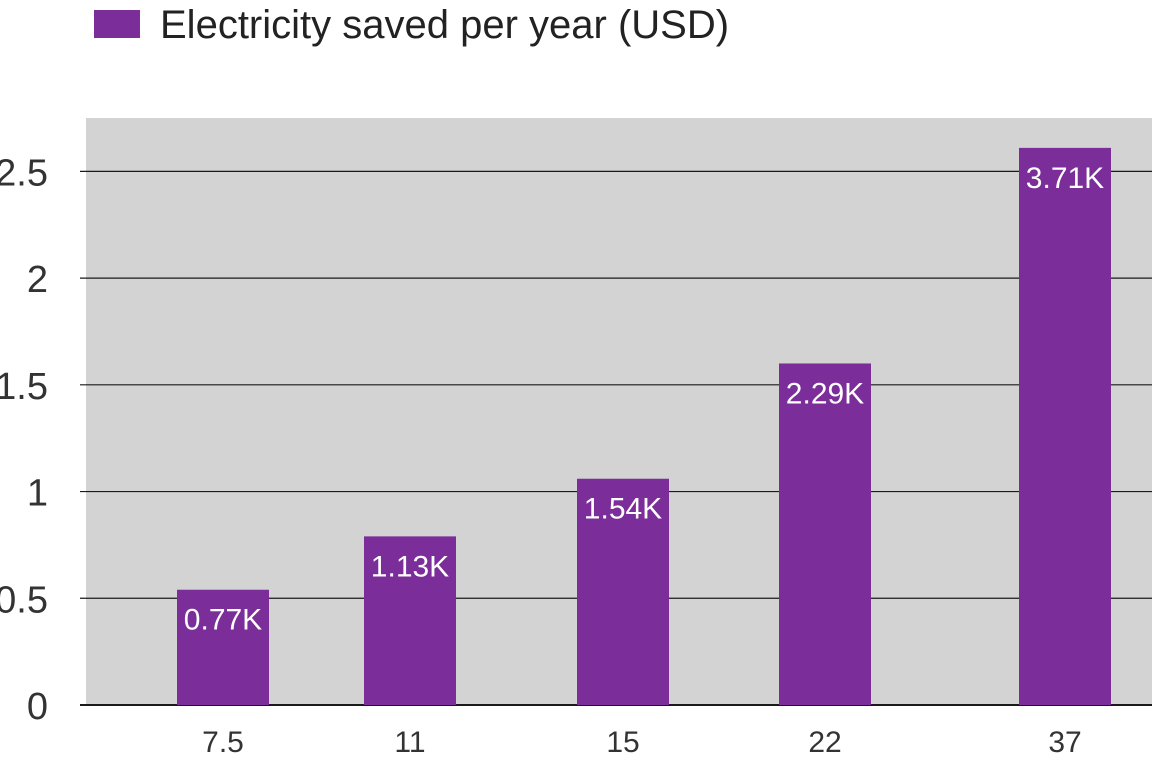 The image size is (1152, 762). I want to click on y-tick-label: 1.5, so click(24, 387).